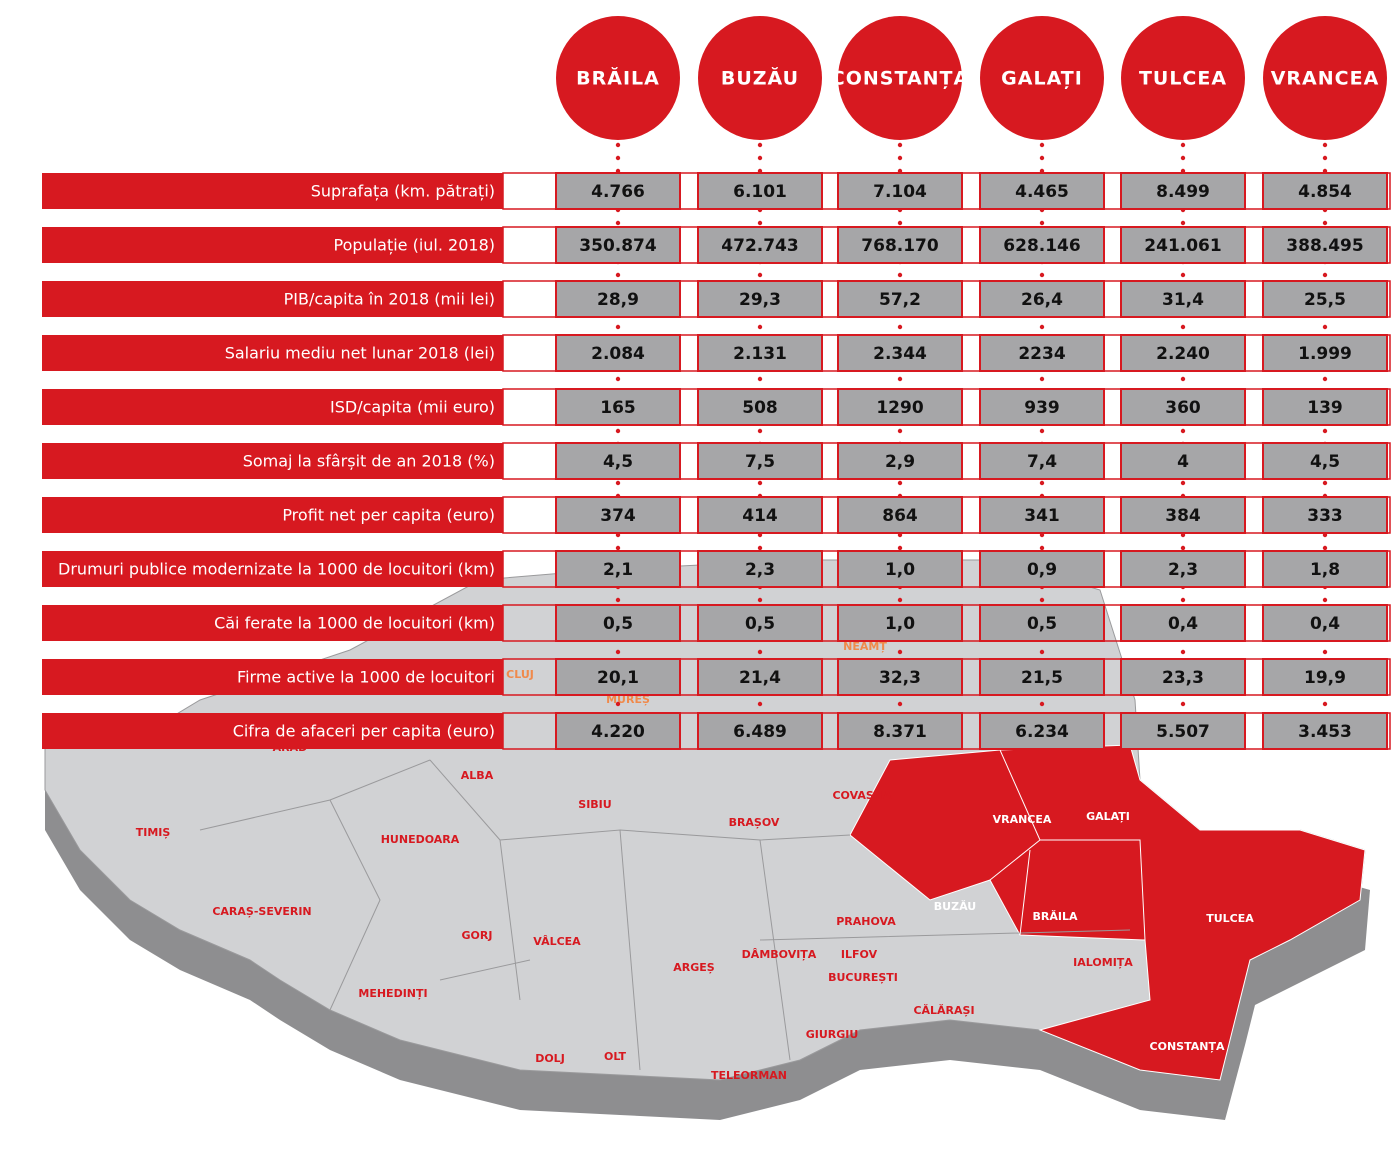 The image size is (1400, 1166). I want to click on value: 139, so click(1325, 408).